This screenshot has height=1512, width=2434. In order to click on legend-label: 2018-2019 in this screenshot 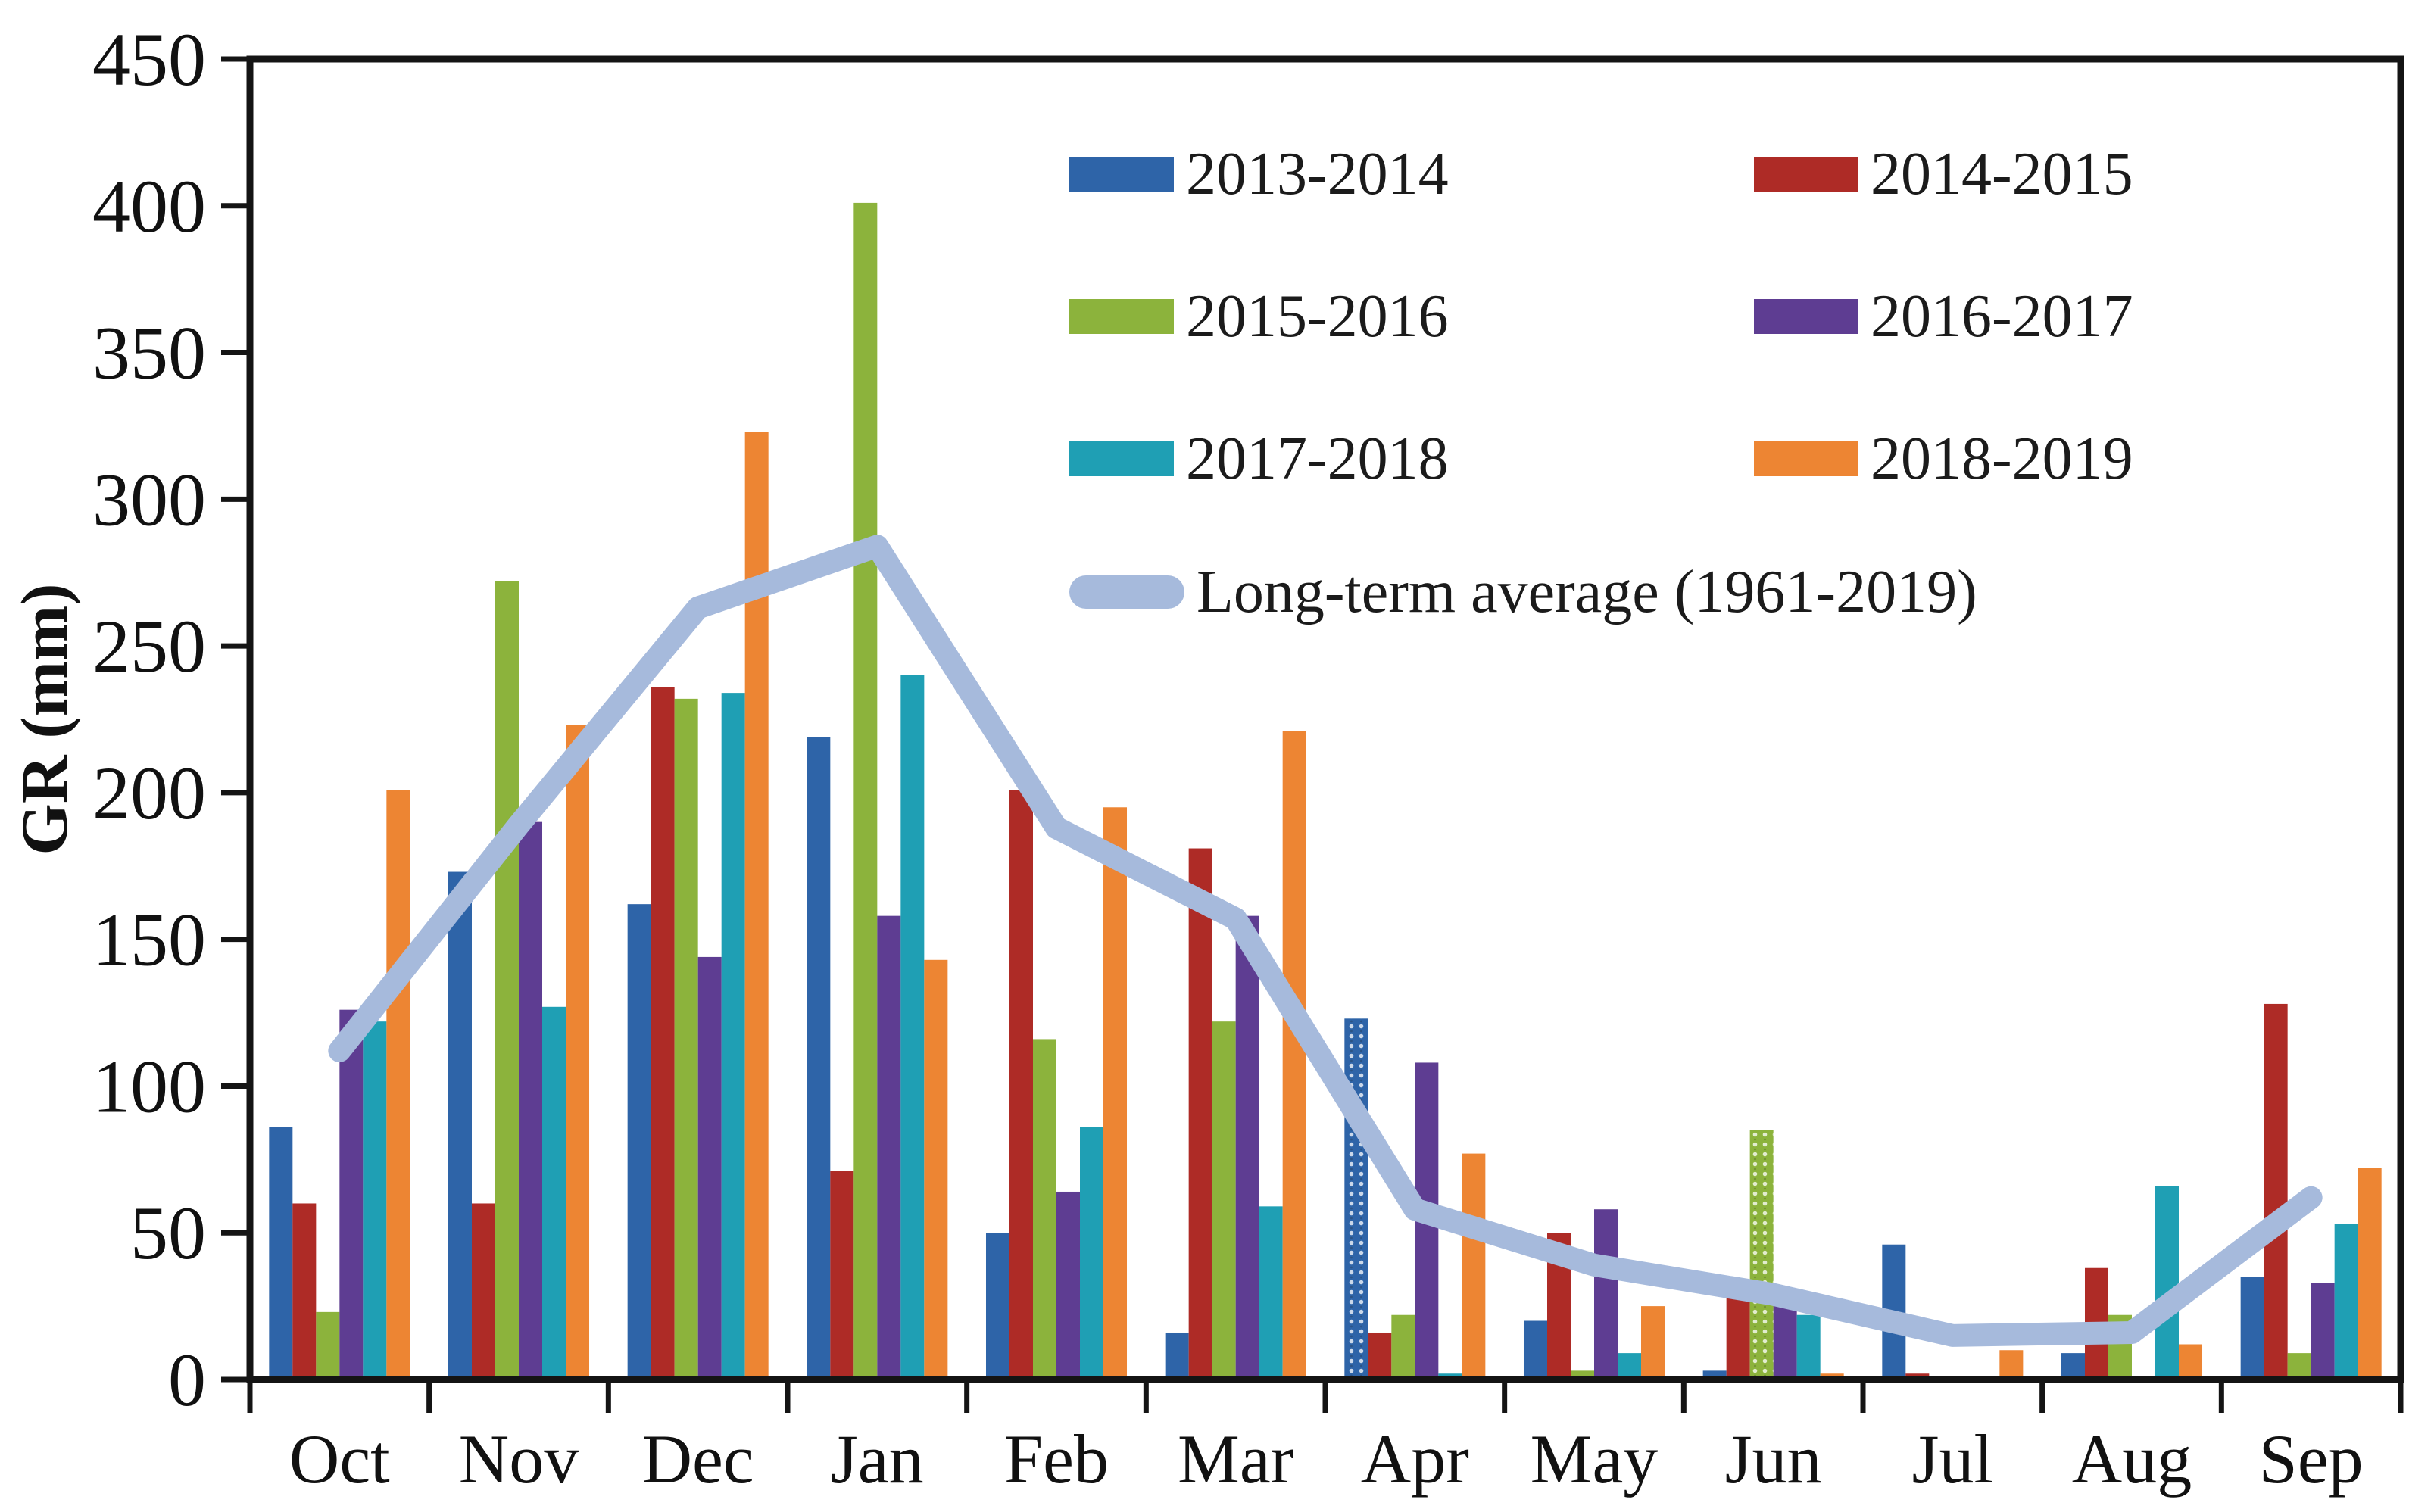, I will do `click(2002, 459)`.